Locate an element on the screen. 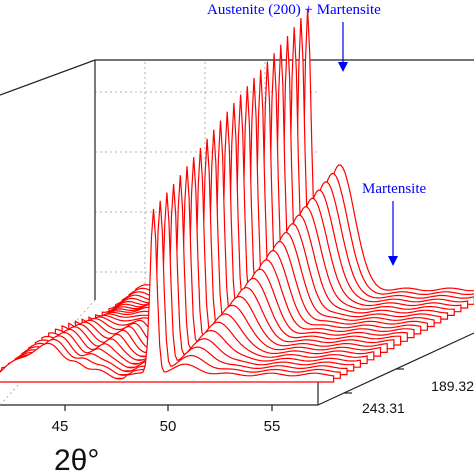 This screenshot has height=474, width=474. x-axis-ticks: 45 50 55 is located at coordinates (166, 420).